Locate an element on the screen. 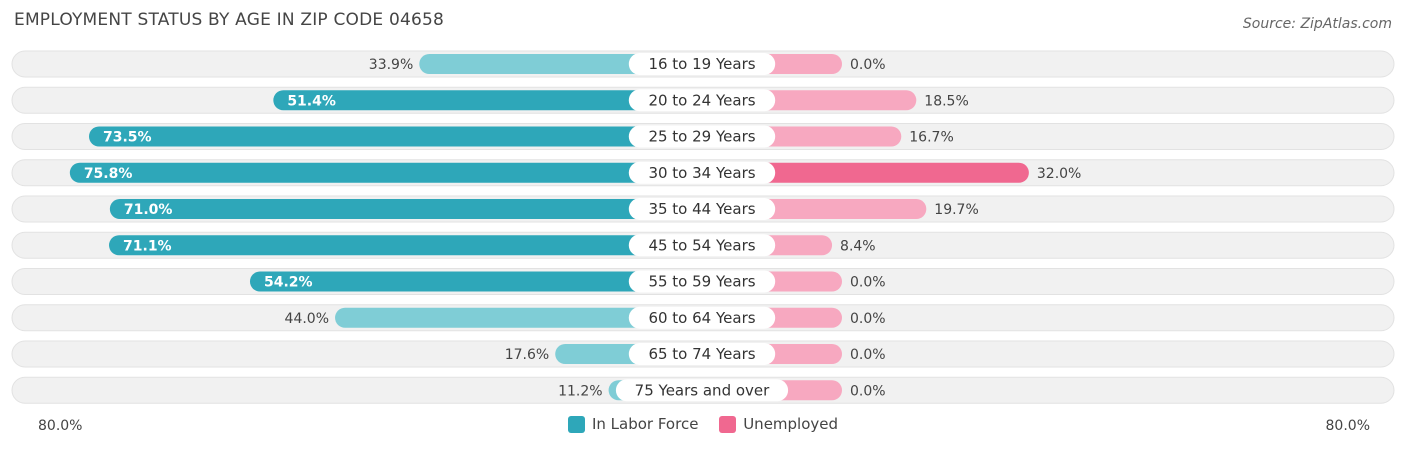  category-label: 60 to 64 Years is located at coordinates (701, 318).